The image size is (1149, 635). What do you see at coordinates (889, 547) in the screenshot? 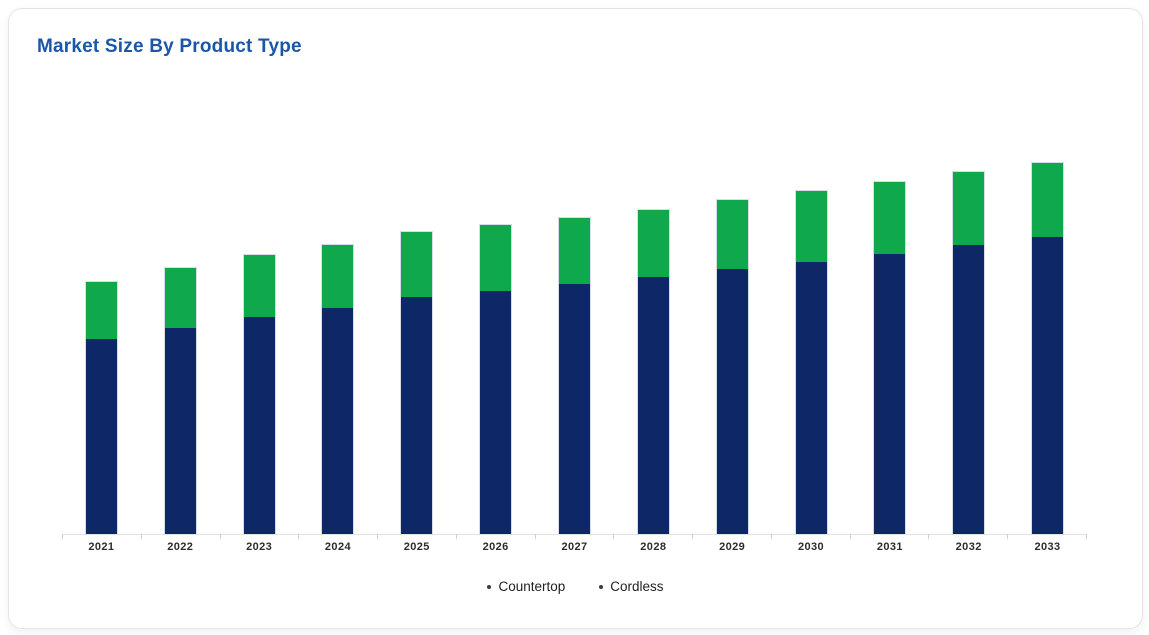
I see `x-axis-label-2031: 2031` at bounding box center [889, 547].